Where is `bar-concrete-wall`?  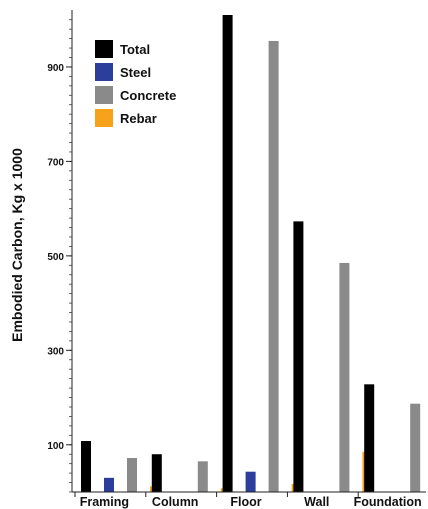 bar-concrete-wall is located at coordinates (344, 377).